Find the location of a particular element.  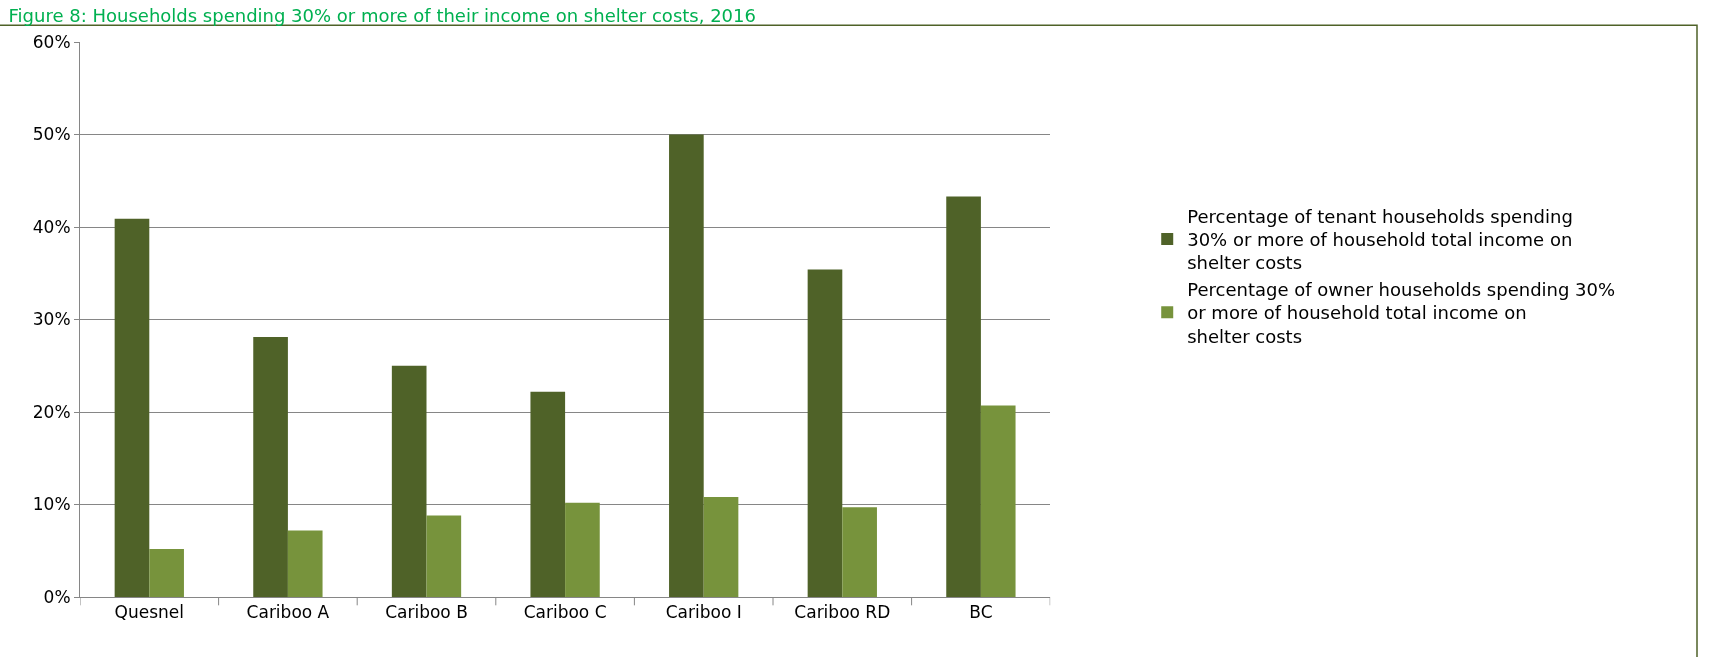

x-tick-label: BC is located at coordinates (981, 612).